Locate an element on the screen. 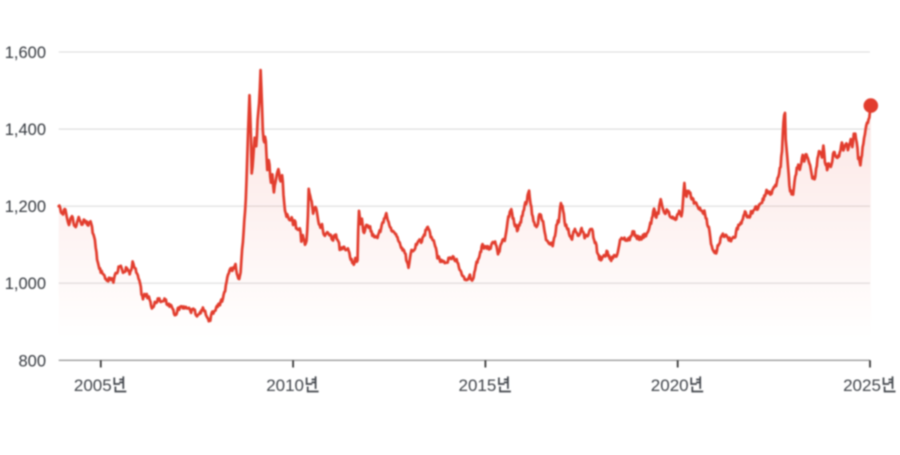  svg-text: 2020 is located at coordinates (670, 385).